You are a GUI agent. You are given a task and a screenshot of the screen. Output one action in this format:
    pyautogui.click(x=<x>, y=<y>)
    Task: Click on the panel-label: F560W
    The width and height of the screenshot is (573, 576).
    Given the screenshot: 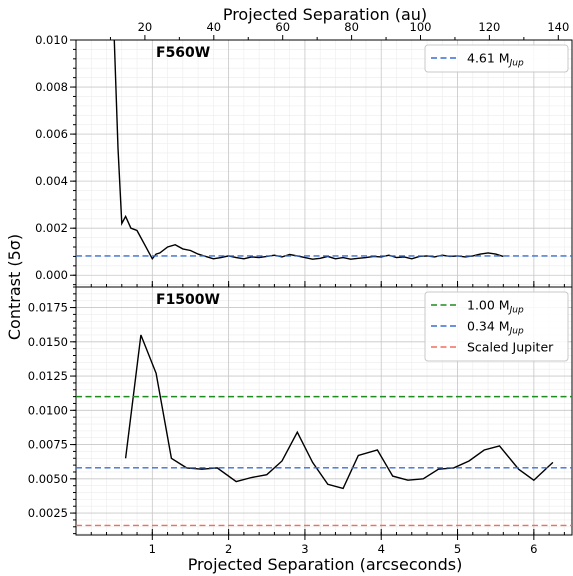 What is the action you would take?
    pyautogui.click(x=183, y=53)
    